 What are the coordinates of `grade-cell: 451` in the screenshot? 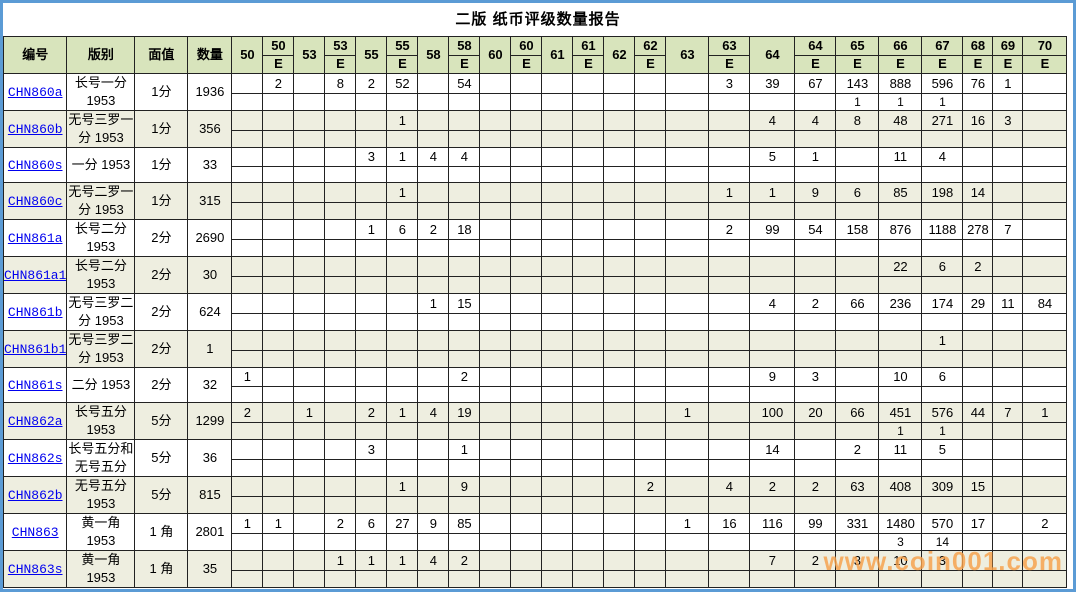 It's located at (900, 412).